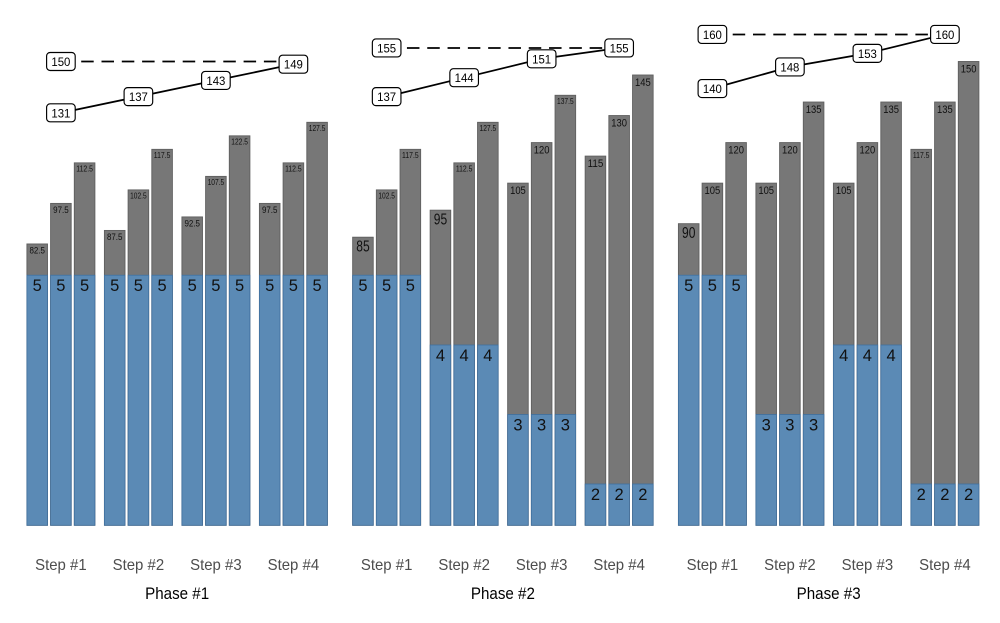 This screenshot has height=623, width=1000. Describe the element at coordinates (441, 219) in the screenshot. I see `svg-text: 95` at that location.